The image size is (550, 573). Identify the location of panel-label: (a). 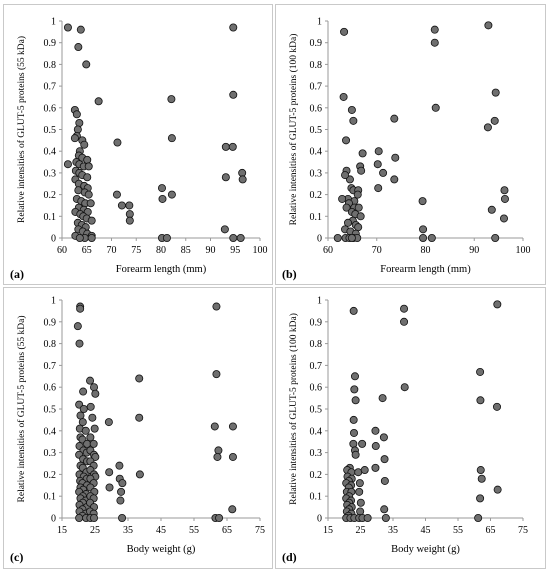
(17, 274).